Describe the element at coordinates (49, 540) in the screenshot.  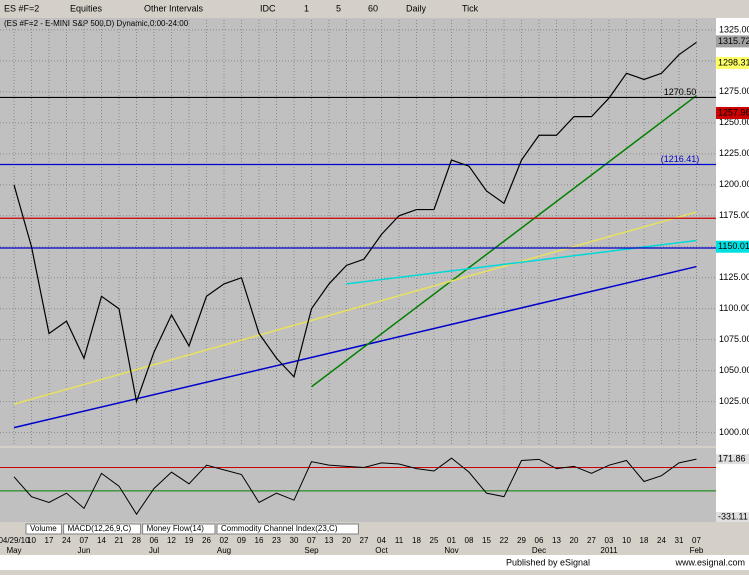
I see `x-tick-label: 17` at that location.